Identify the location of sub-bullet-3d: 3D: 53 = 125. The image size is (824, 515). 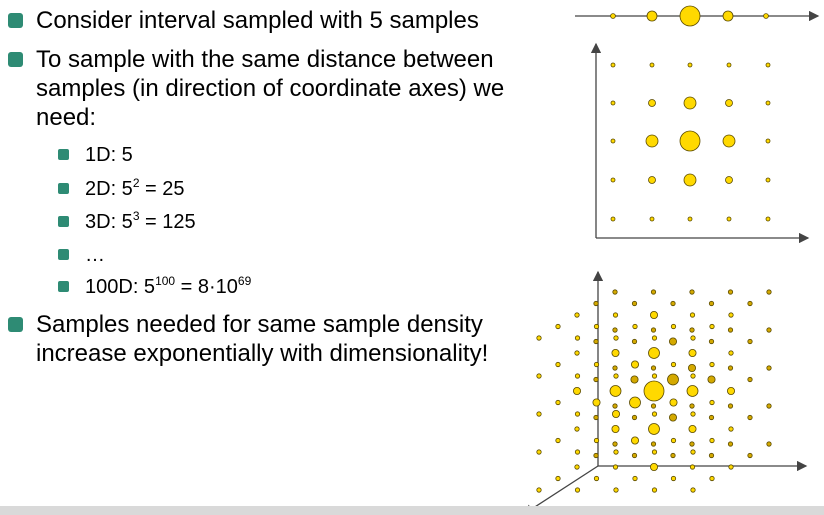
(127, 222).